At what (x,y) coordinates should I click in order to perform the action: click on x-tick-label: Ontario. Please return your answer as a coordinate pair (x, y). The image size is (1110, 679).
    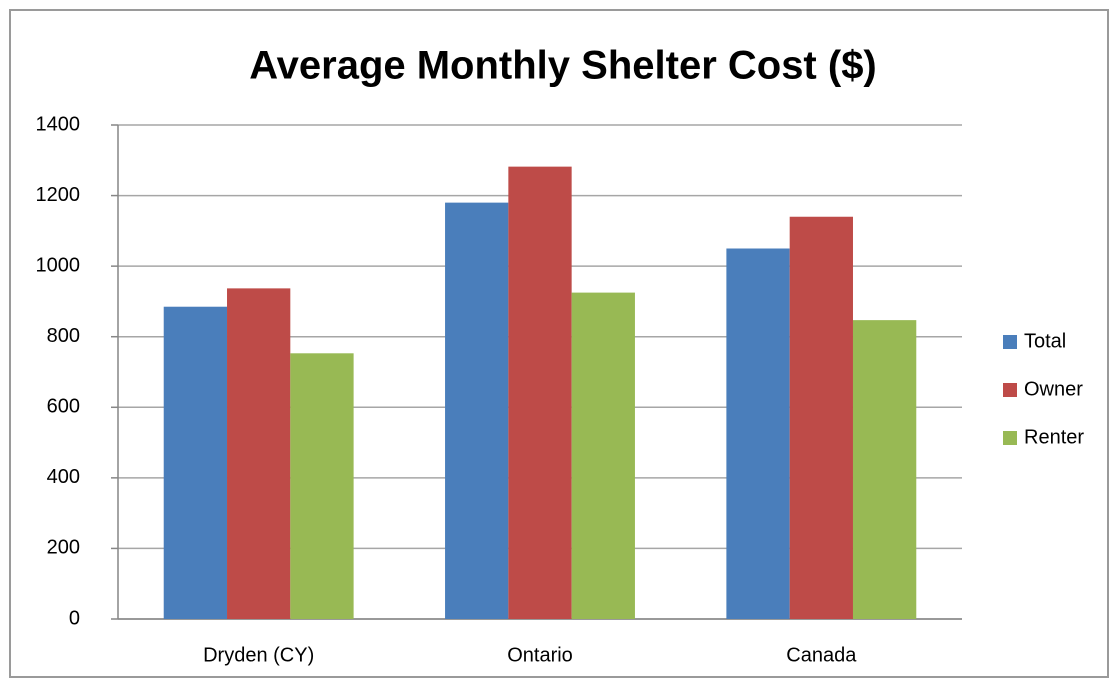
    Looking at the image, I should click on (540, 655).